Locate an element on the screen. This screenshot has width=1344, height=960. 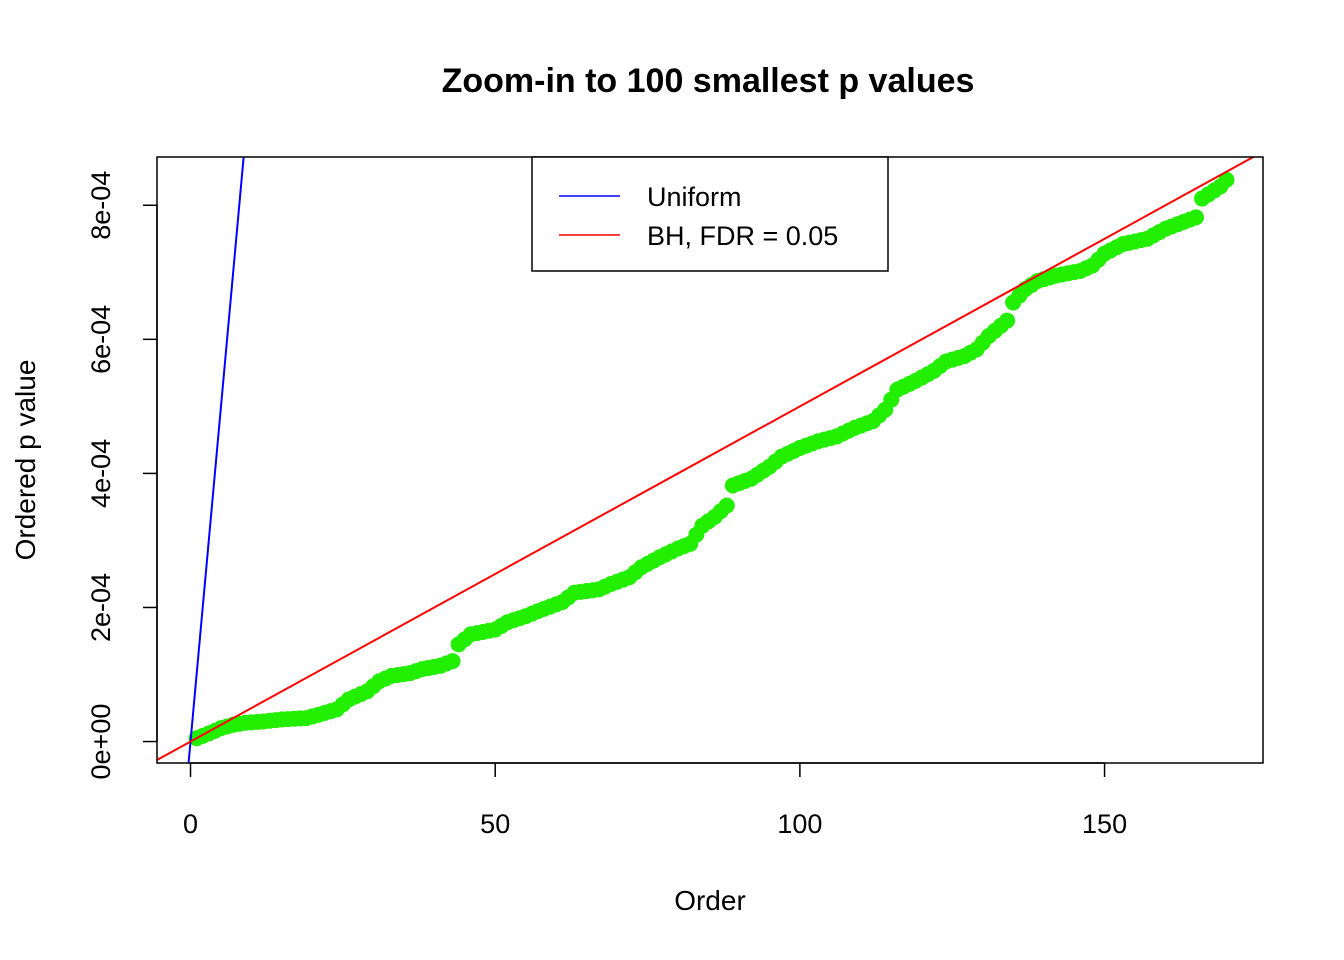
legend-box is located at coordinates (710, 214).